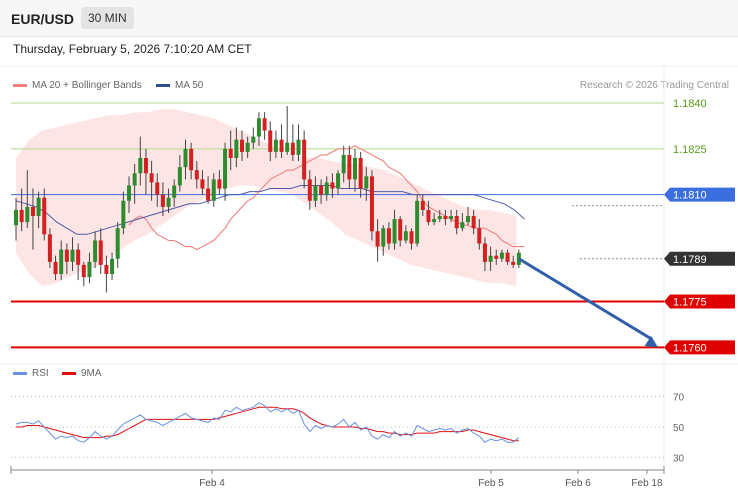  What do you see at coordinates (679, 428) in the screenshot?
I see `rsi-tick-50: 50` at bounding box center [679, 428].